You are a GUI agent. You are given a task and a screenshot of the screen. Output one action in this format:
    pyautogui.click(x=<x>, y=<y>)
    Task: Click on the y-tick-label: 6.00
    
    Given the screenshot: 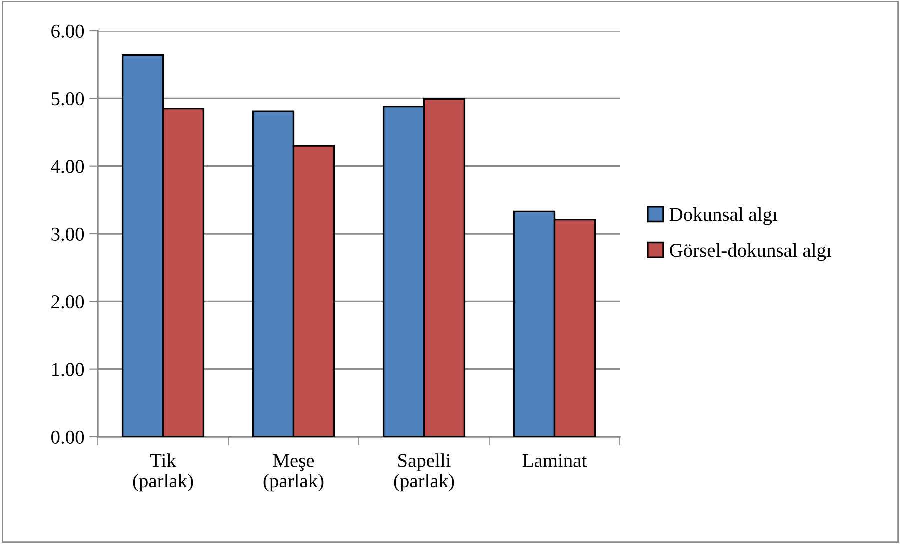 What is the action you would take?
    pyautogui.click(x=68, y=31)
    